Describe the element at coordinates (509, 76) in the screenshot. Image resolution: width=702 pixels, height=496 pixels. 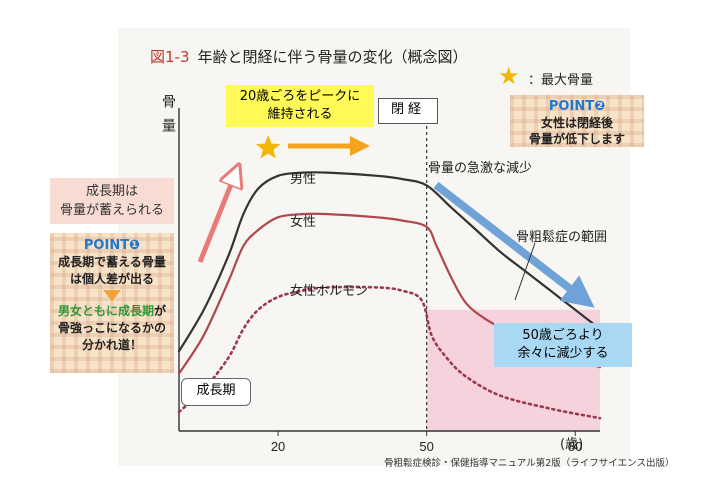
I see `star-icon: ★` at that location.